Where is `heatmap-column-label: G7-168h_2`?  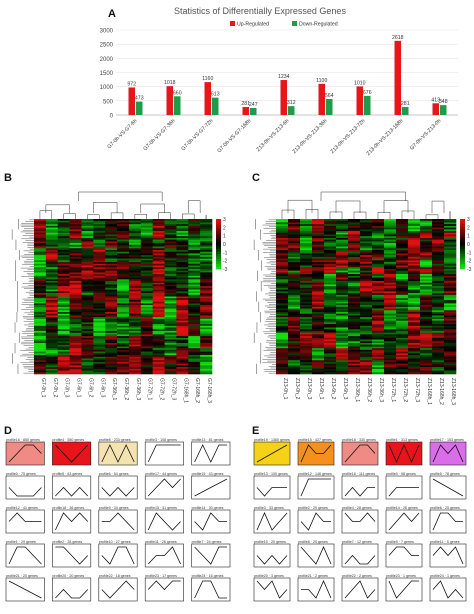
heatmap-column-label: G7-168h_2 is located at coordinates (197, 390).